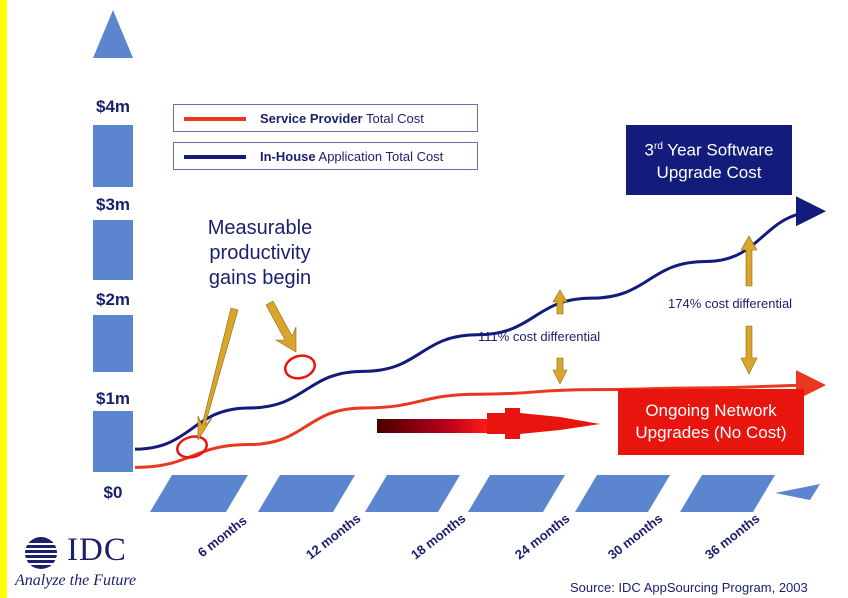  What do you see at coordinates (76, 580) in the screenshot?
I see `tagline: Analyze the Future` at bounding box center [76, 580].